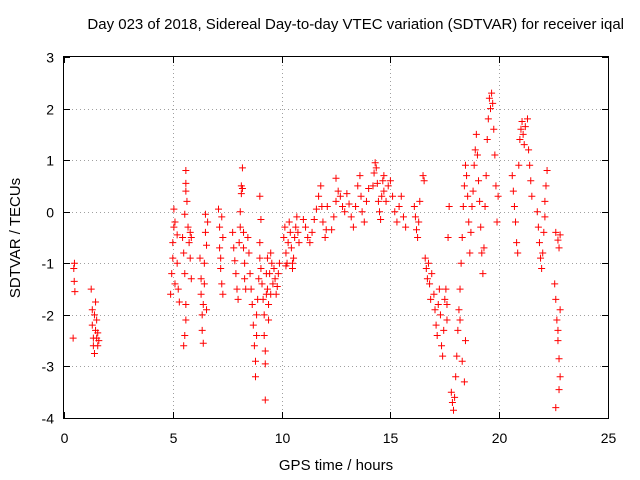 The image size is (640, 480). What do you see at coordinates (50, 110) in the screenshot?
I see `y-tick-label: 2` at bounding box center [50, 110].